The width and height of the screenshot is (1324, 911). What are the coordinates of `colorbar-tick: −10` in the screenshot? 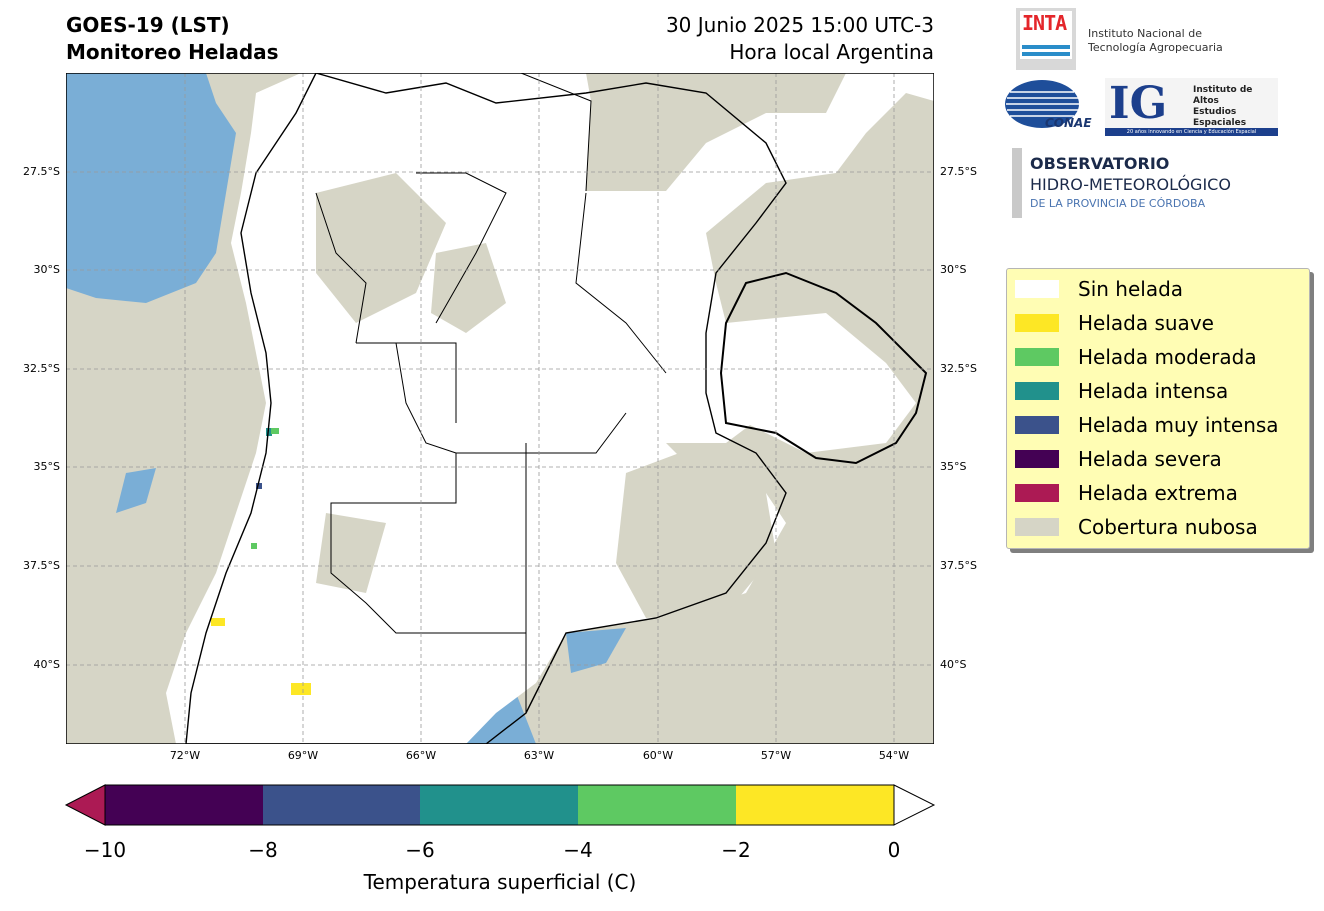 It's located at (105, 850).